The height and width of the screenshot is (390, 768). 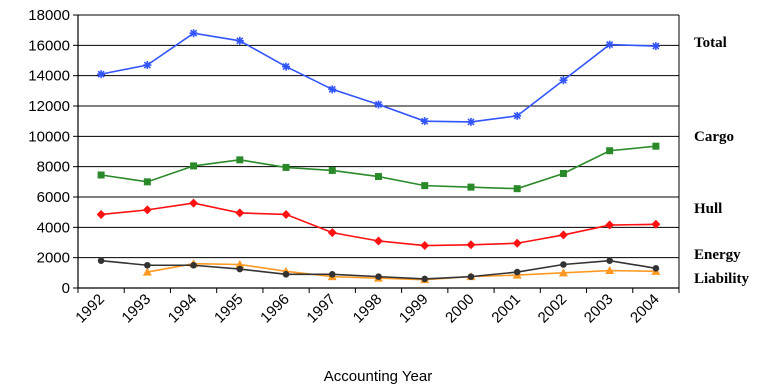 I want to click on x-tick-label: 2000, so click(x=460, y=309).